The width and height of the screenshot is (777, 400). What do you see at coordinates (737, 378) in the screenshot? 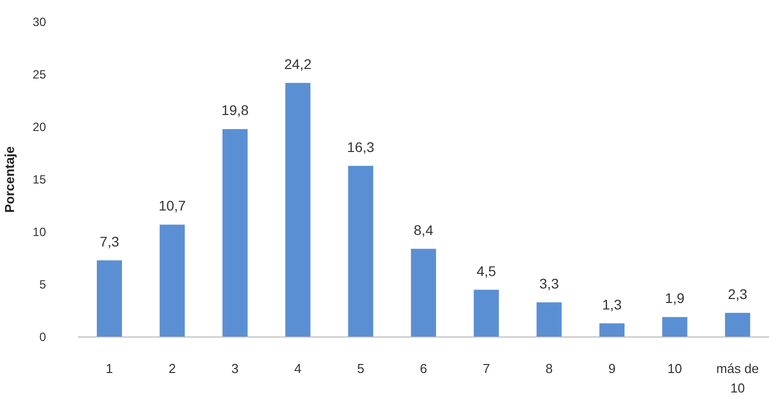
I see `x-tick-label: más de 10` at bounding box center [737, 378].